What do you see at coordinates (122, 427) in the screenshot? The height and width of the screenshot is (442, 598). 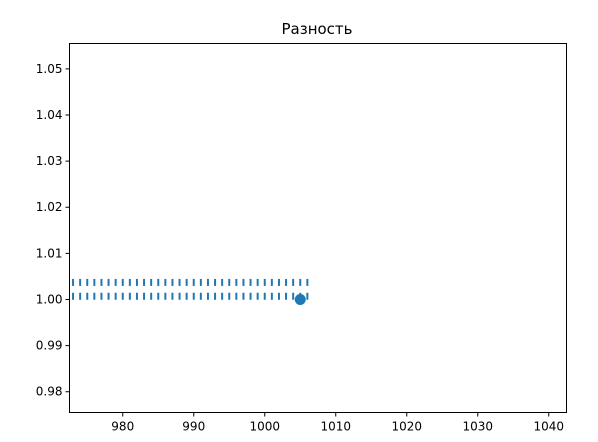 I see `x-tick-label: 980` at bounding box center [122, 427].